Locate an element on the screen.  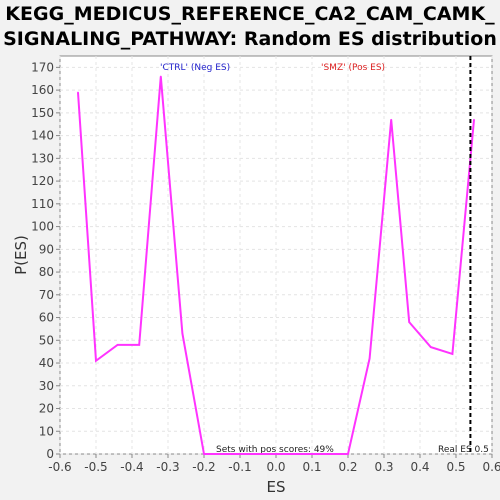
x-axis-label: ES is located at coordinates (276, 487).